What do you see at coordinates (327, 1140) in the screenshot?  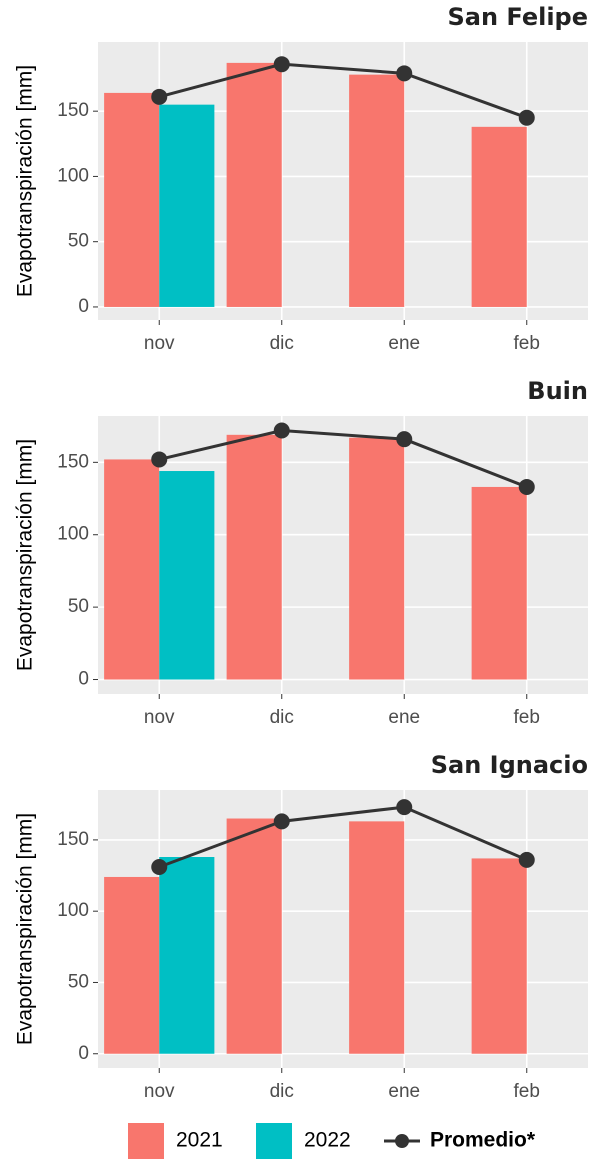 I see `legend-label: 2022` at bounding box center [327, 1140].